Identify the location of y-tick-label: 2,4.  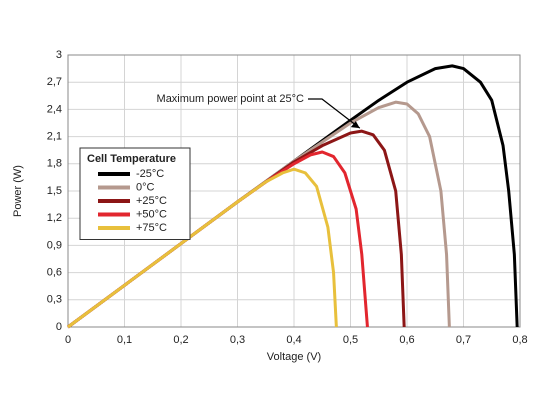
(54, 109).